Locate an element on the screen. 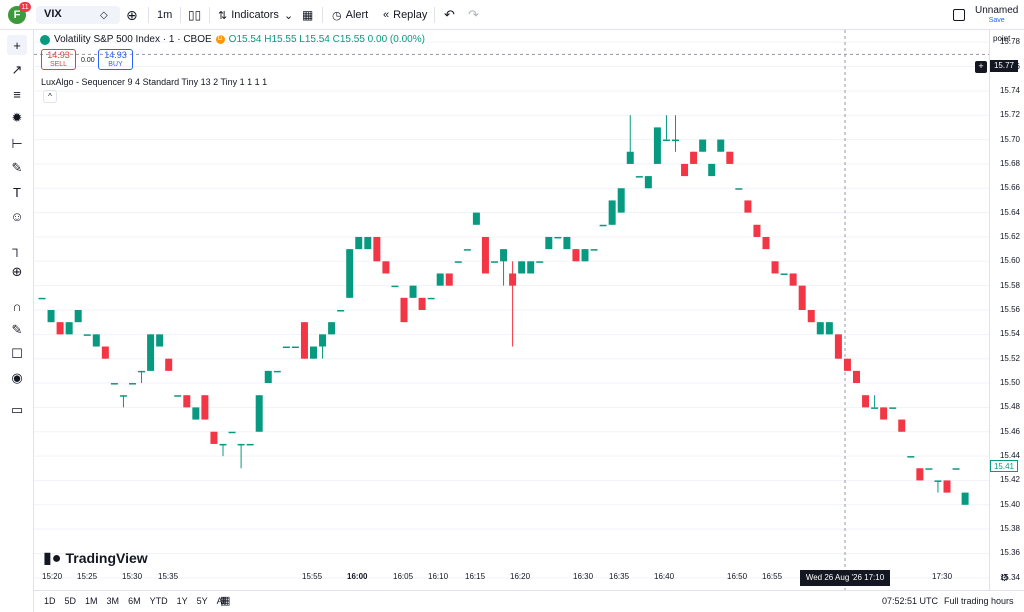  range-button-1m: 1M is located at coordinates (91, 601).